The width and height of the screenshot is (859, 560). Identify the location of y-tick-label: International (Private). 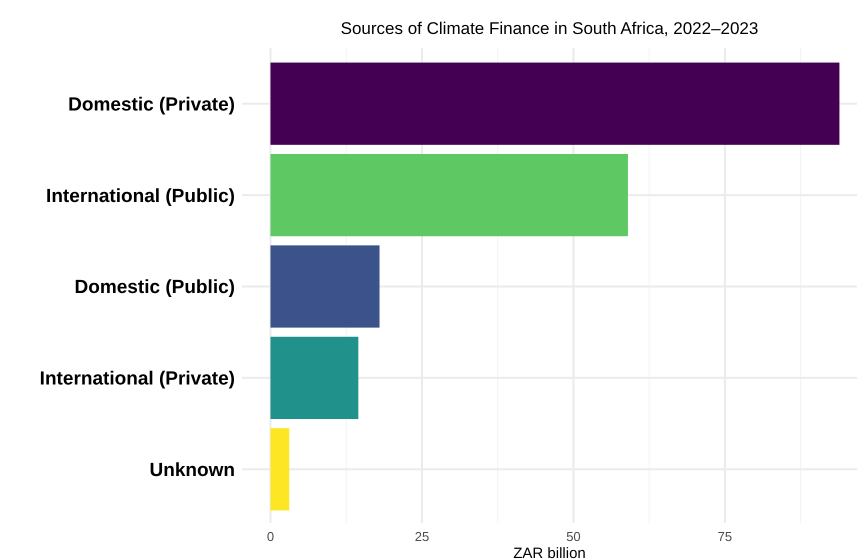
(137, 379).